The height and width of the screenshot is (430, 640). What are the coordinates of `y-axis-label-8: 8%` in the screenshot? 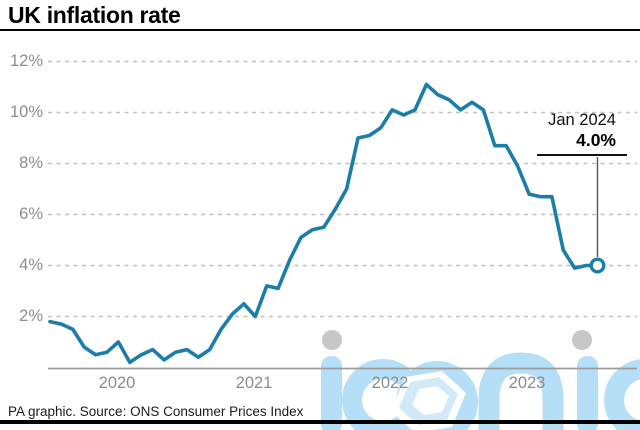 It's located at (31, 163).